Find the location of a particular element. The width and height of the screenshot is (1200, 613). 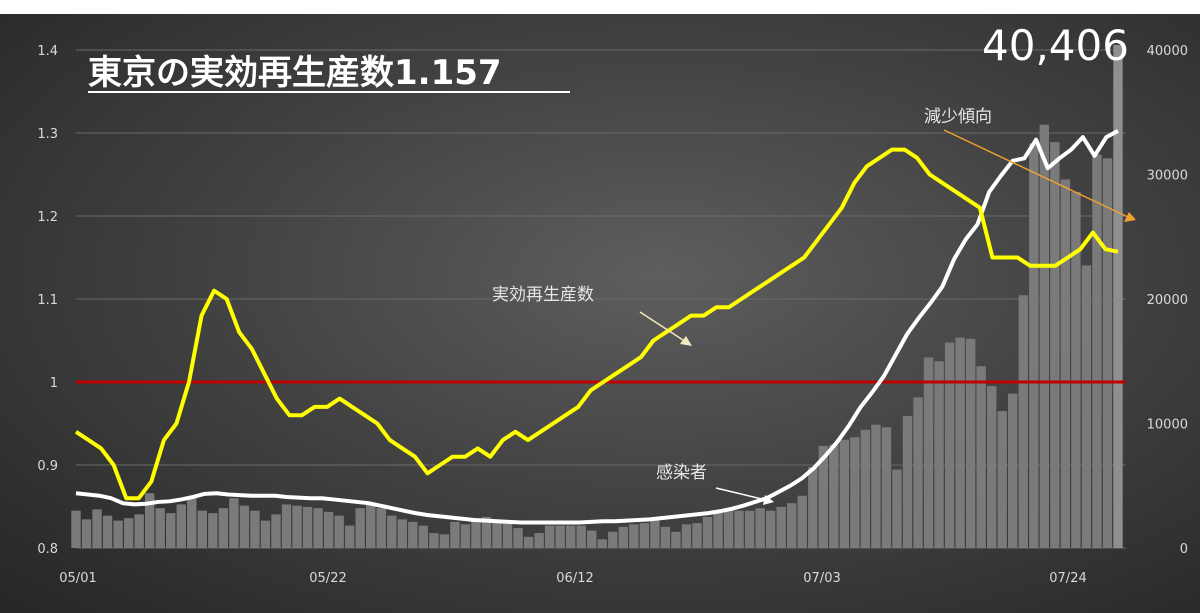

y-left-tick-label: 1.1 is located at coordinates (47, 300).